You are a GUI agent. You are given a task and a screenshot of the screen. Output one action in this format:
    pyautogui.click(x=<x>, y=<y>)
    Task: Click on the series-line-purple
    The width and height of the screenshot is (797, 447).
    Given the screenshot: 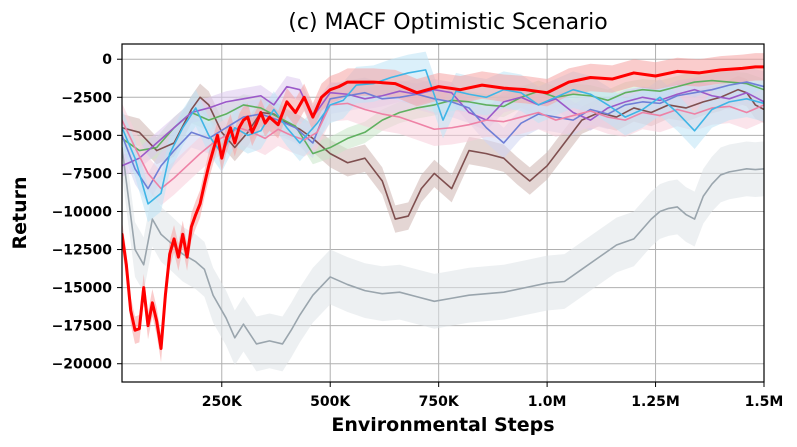 What is the action you would take?
    pyautogui.click(x=443, y=126)
    